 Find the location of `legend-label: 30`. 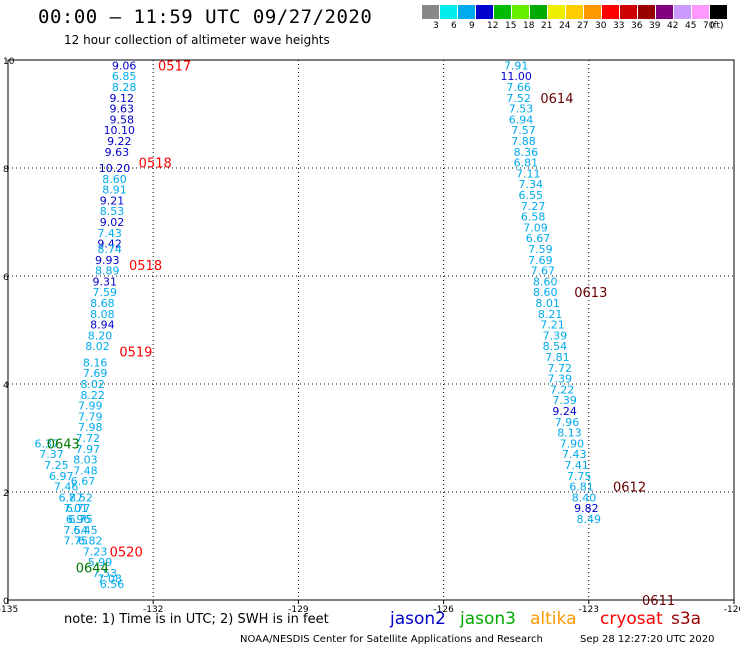

legend-label: 30 is located at coordinates (601, 26).